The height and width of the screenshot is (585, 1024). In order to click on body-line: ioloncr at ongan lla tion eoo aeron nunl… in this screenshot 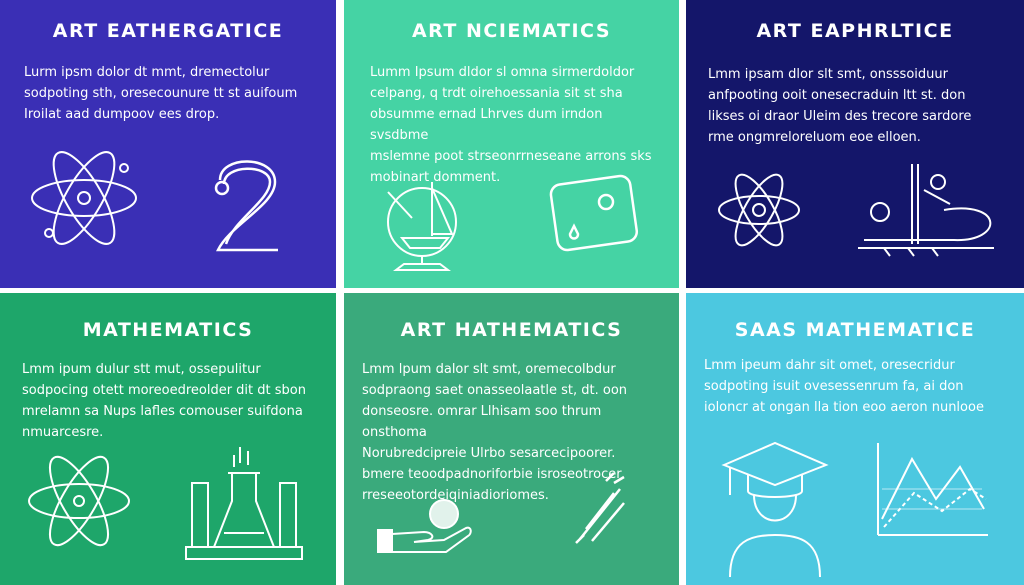, I will do `click(844, 407)`.